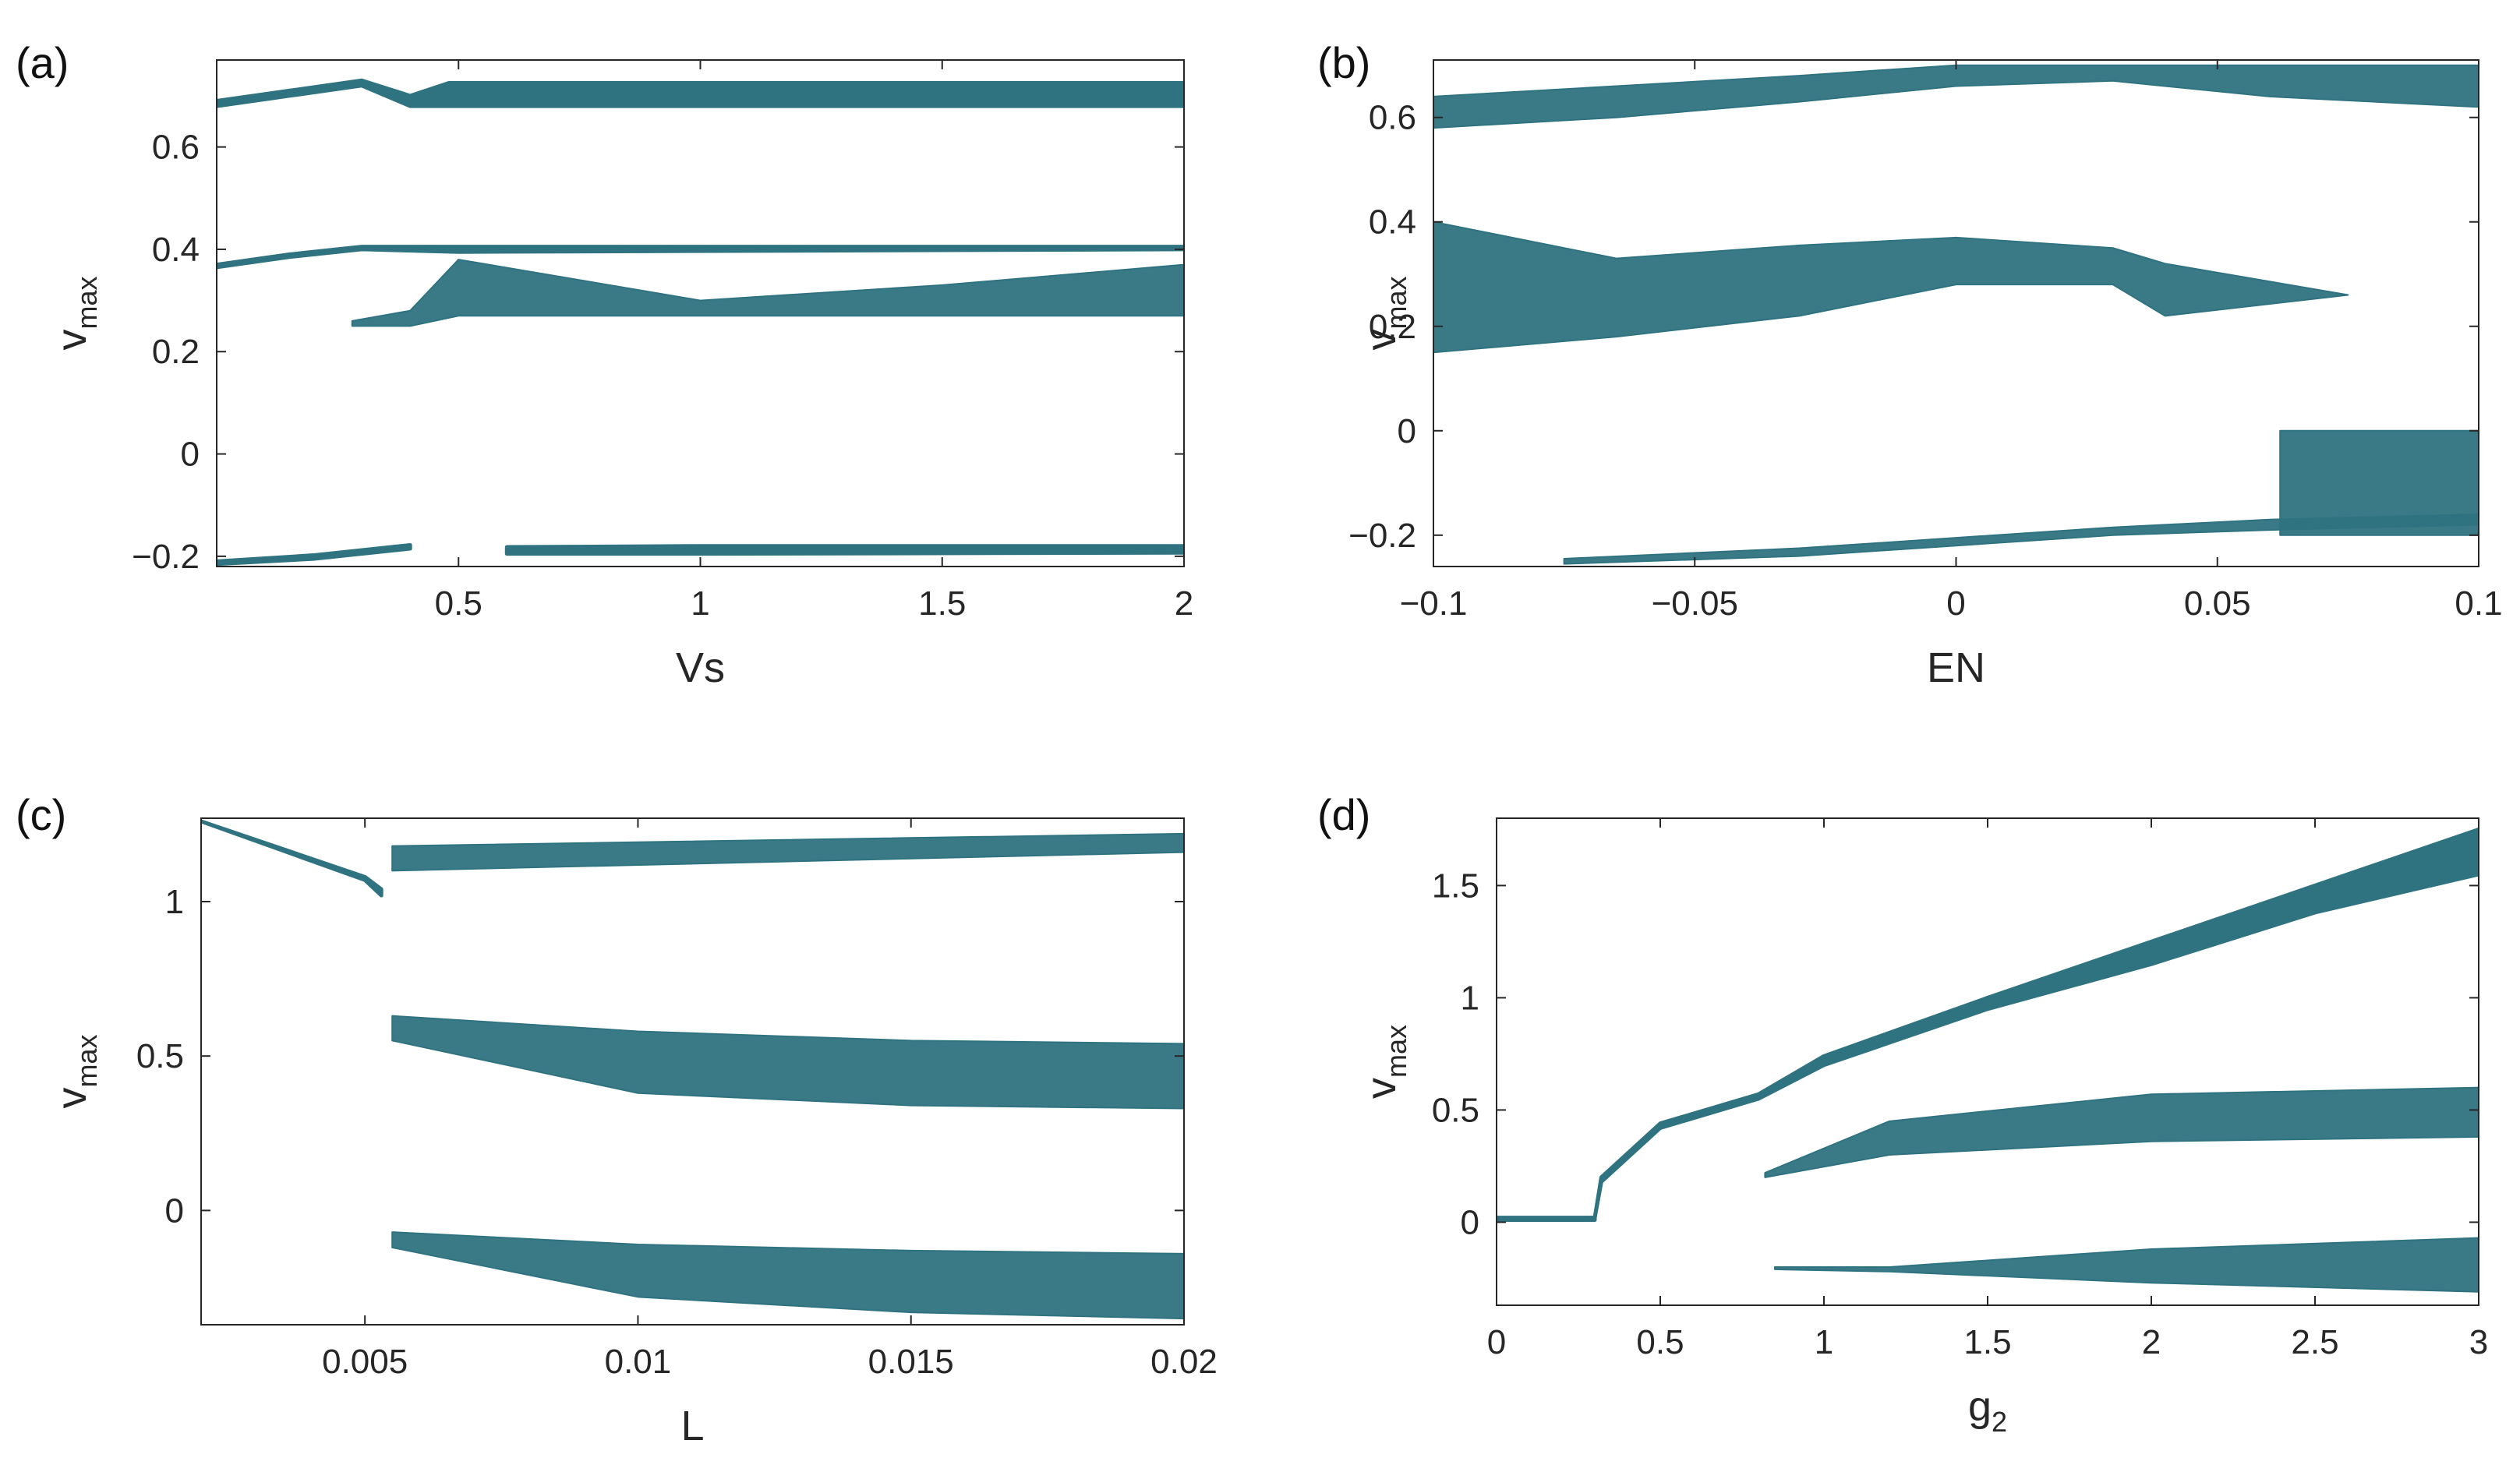  I want to click on series-middle-branch, so click(701, 257).